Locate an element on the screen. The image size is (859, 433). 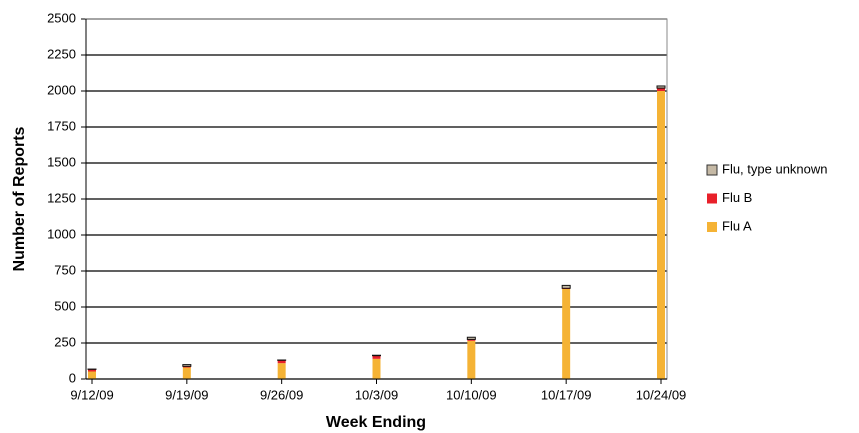
x-tick-label: 10/24/09 is located at coordinates (661, 394).